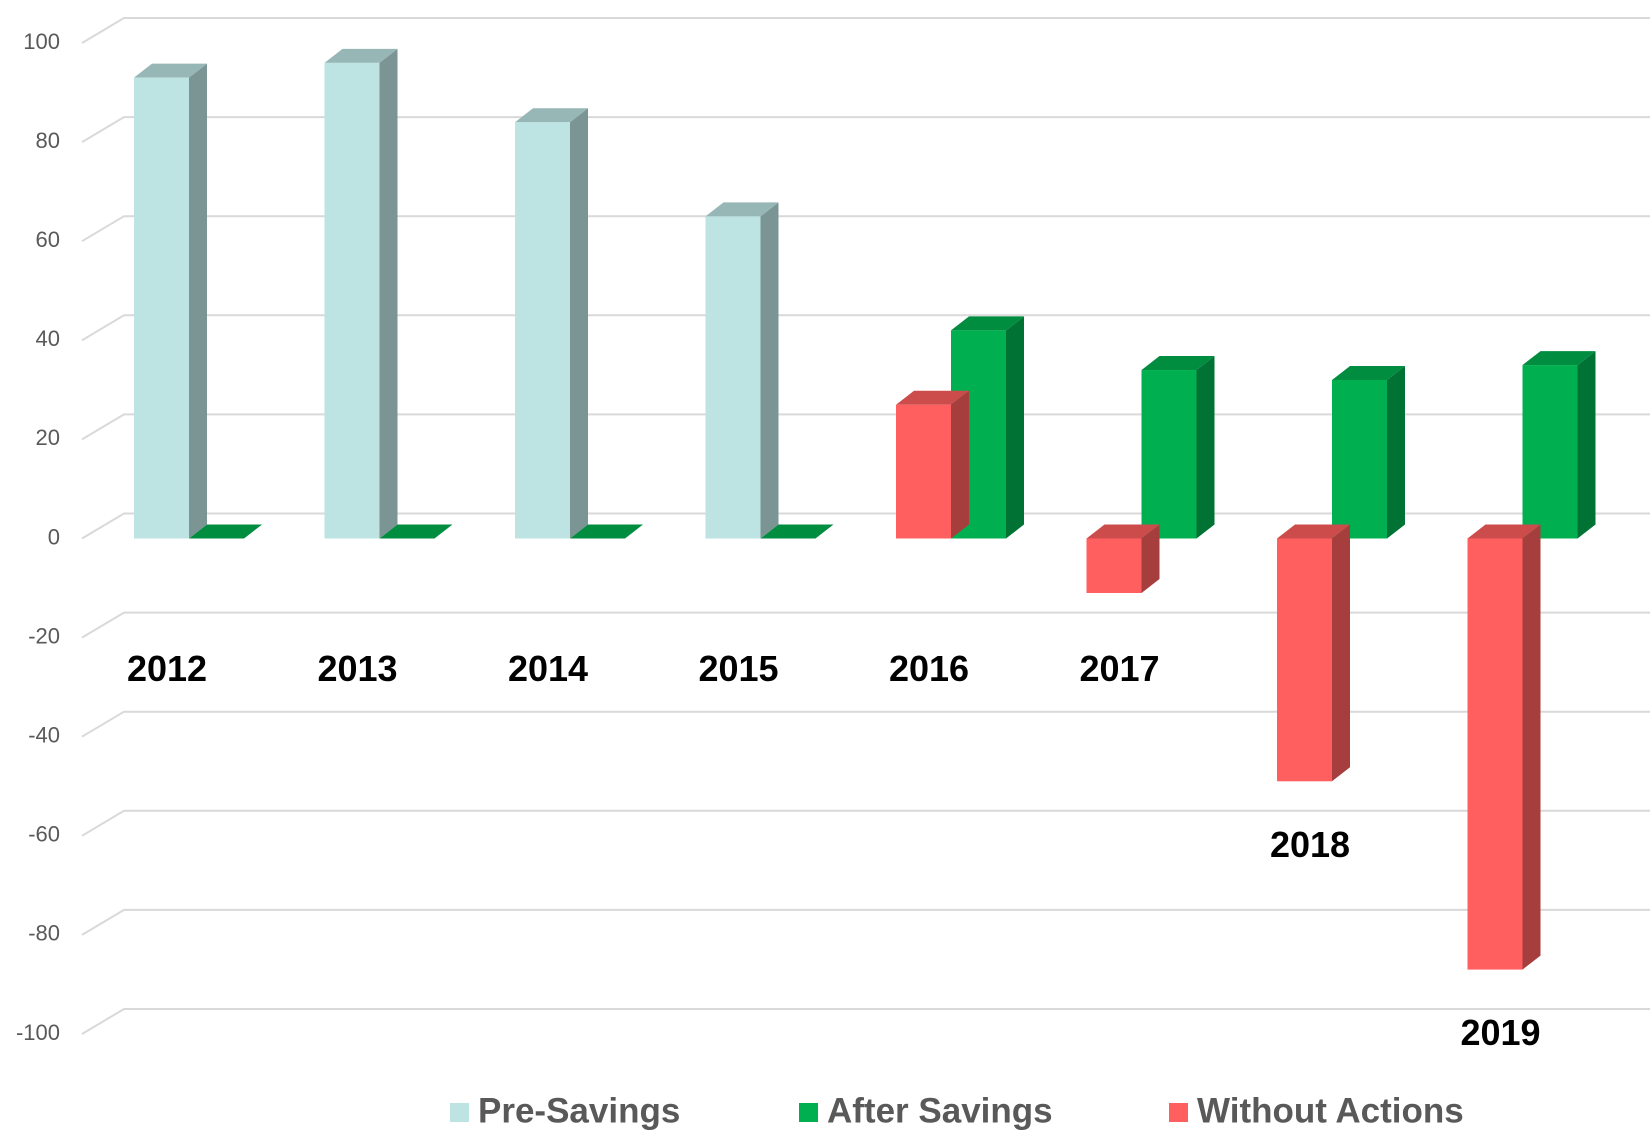  What do you see at coordinates (1330, 1110) in the screenshot?
I see `legend-label: Without Actions` at bounding box center [1330, 1110].